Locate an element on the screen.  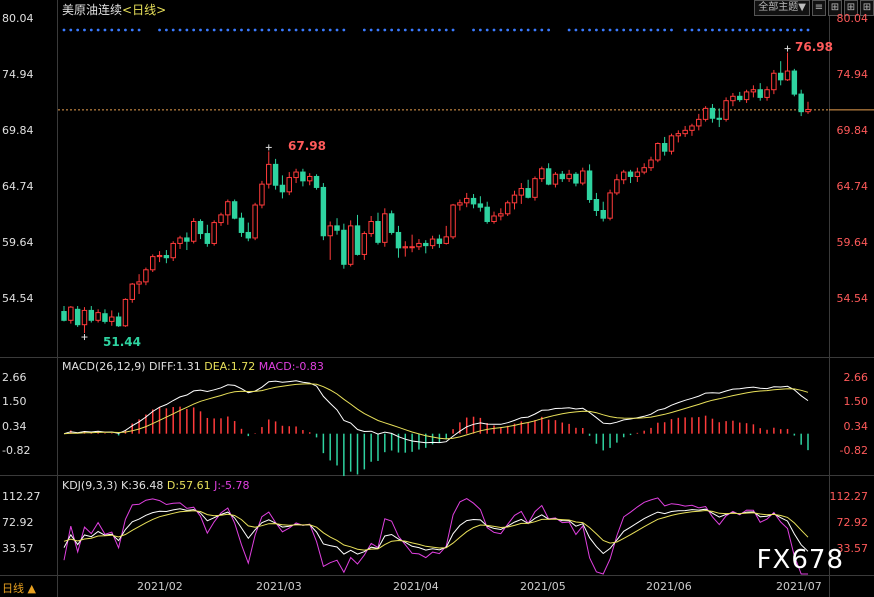
kdj-name: KDJ(9,3,3) is located at coordinates (90, 485).